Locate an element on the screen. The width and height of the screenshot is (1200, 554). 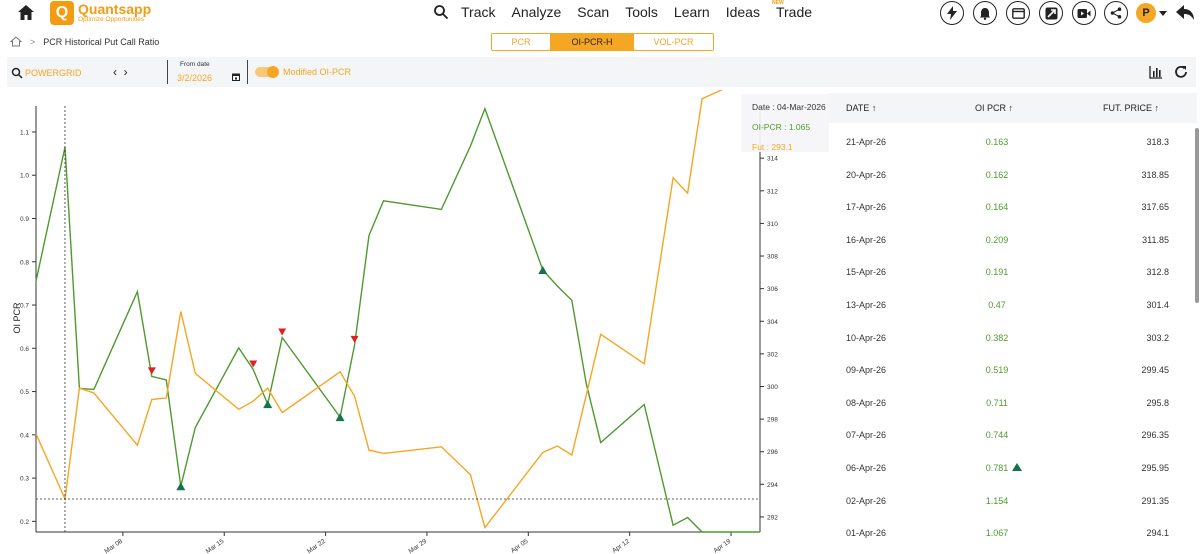
chart-up-button is located at coordinates (1051, 13).